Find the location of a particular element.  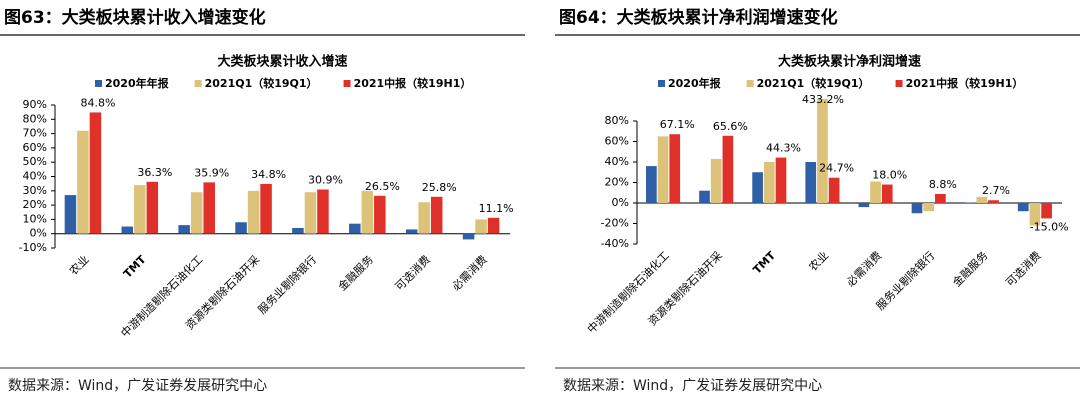

y-tick-label: -10% is located at coordinates (33, 247).